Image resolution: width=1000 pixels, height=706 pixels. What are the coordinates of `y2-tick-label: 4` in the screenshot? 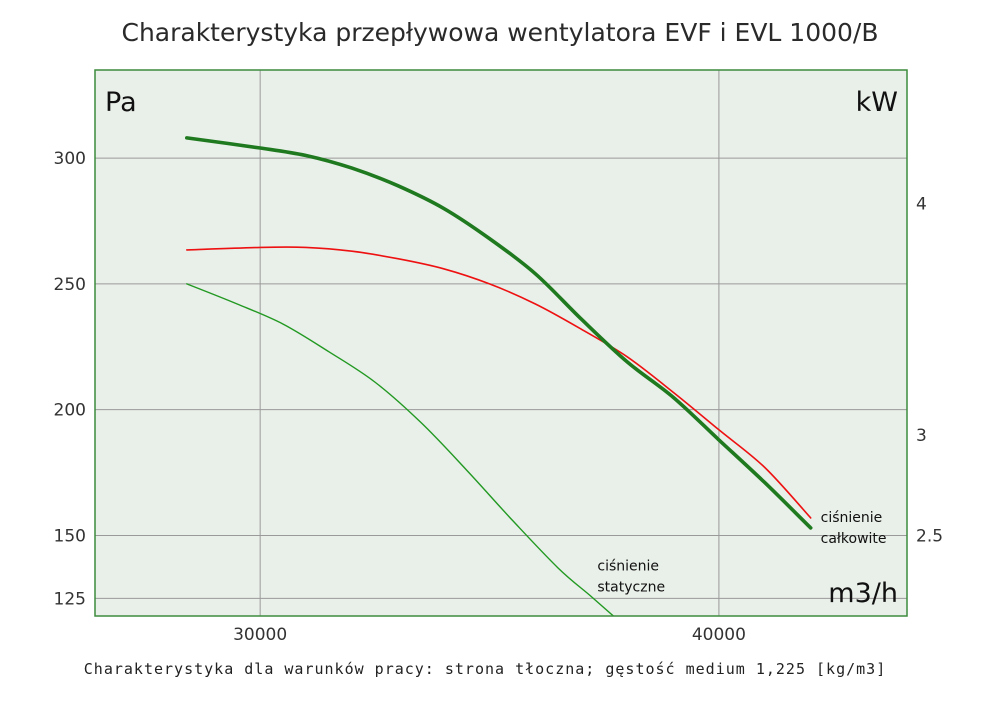 It's located at (921, 204).